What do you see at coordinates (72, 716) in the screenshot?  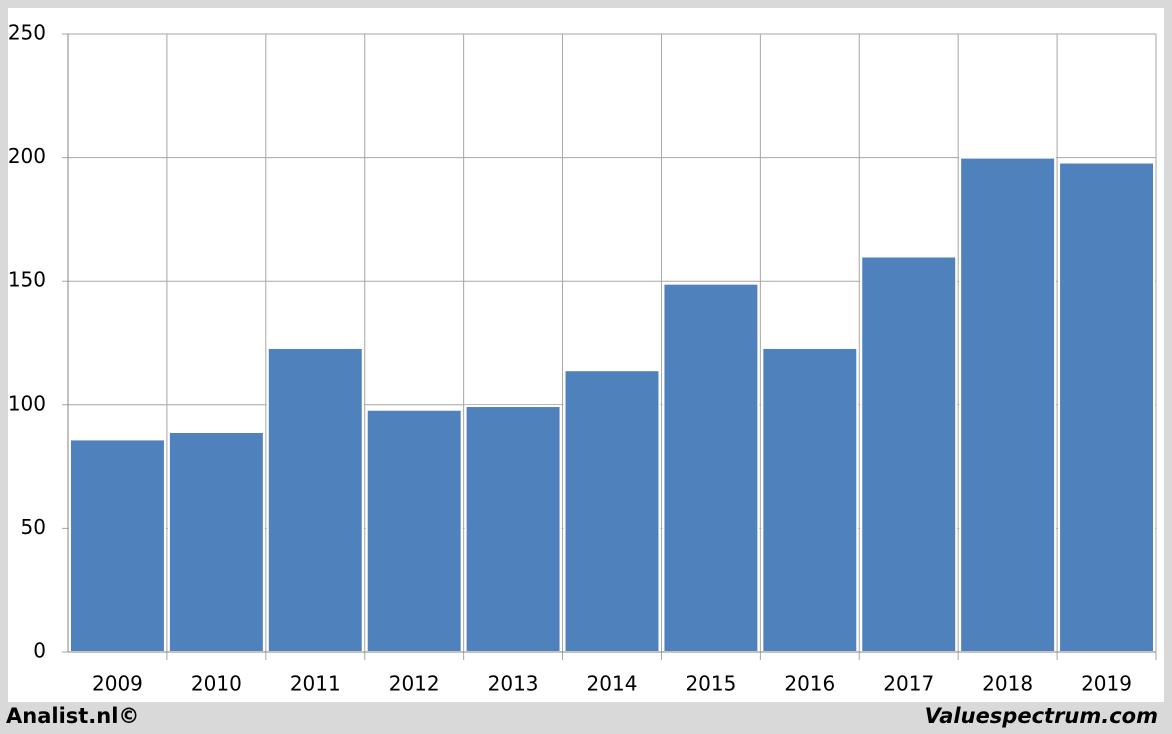 I see `footer-left: Analist.nl©` at bounding box center [72, 716].